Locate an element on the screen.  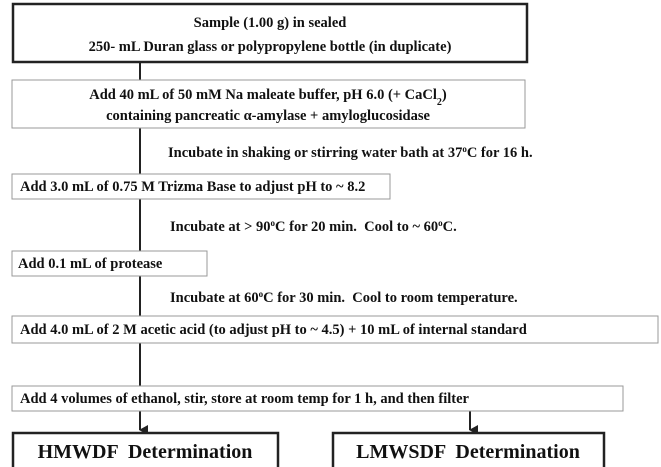
box-text: Sample (1.00 g) in sealed is located at coordinates (270, 23).